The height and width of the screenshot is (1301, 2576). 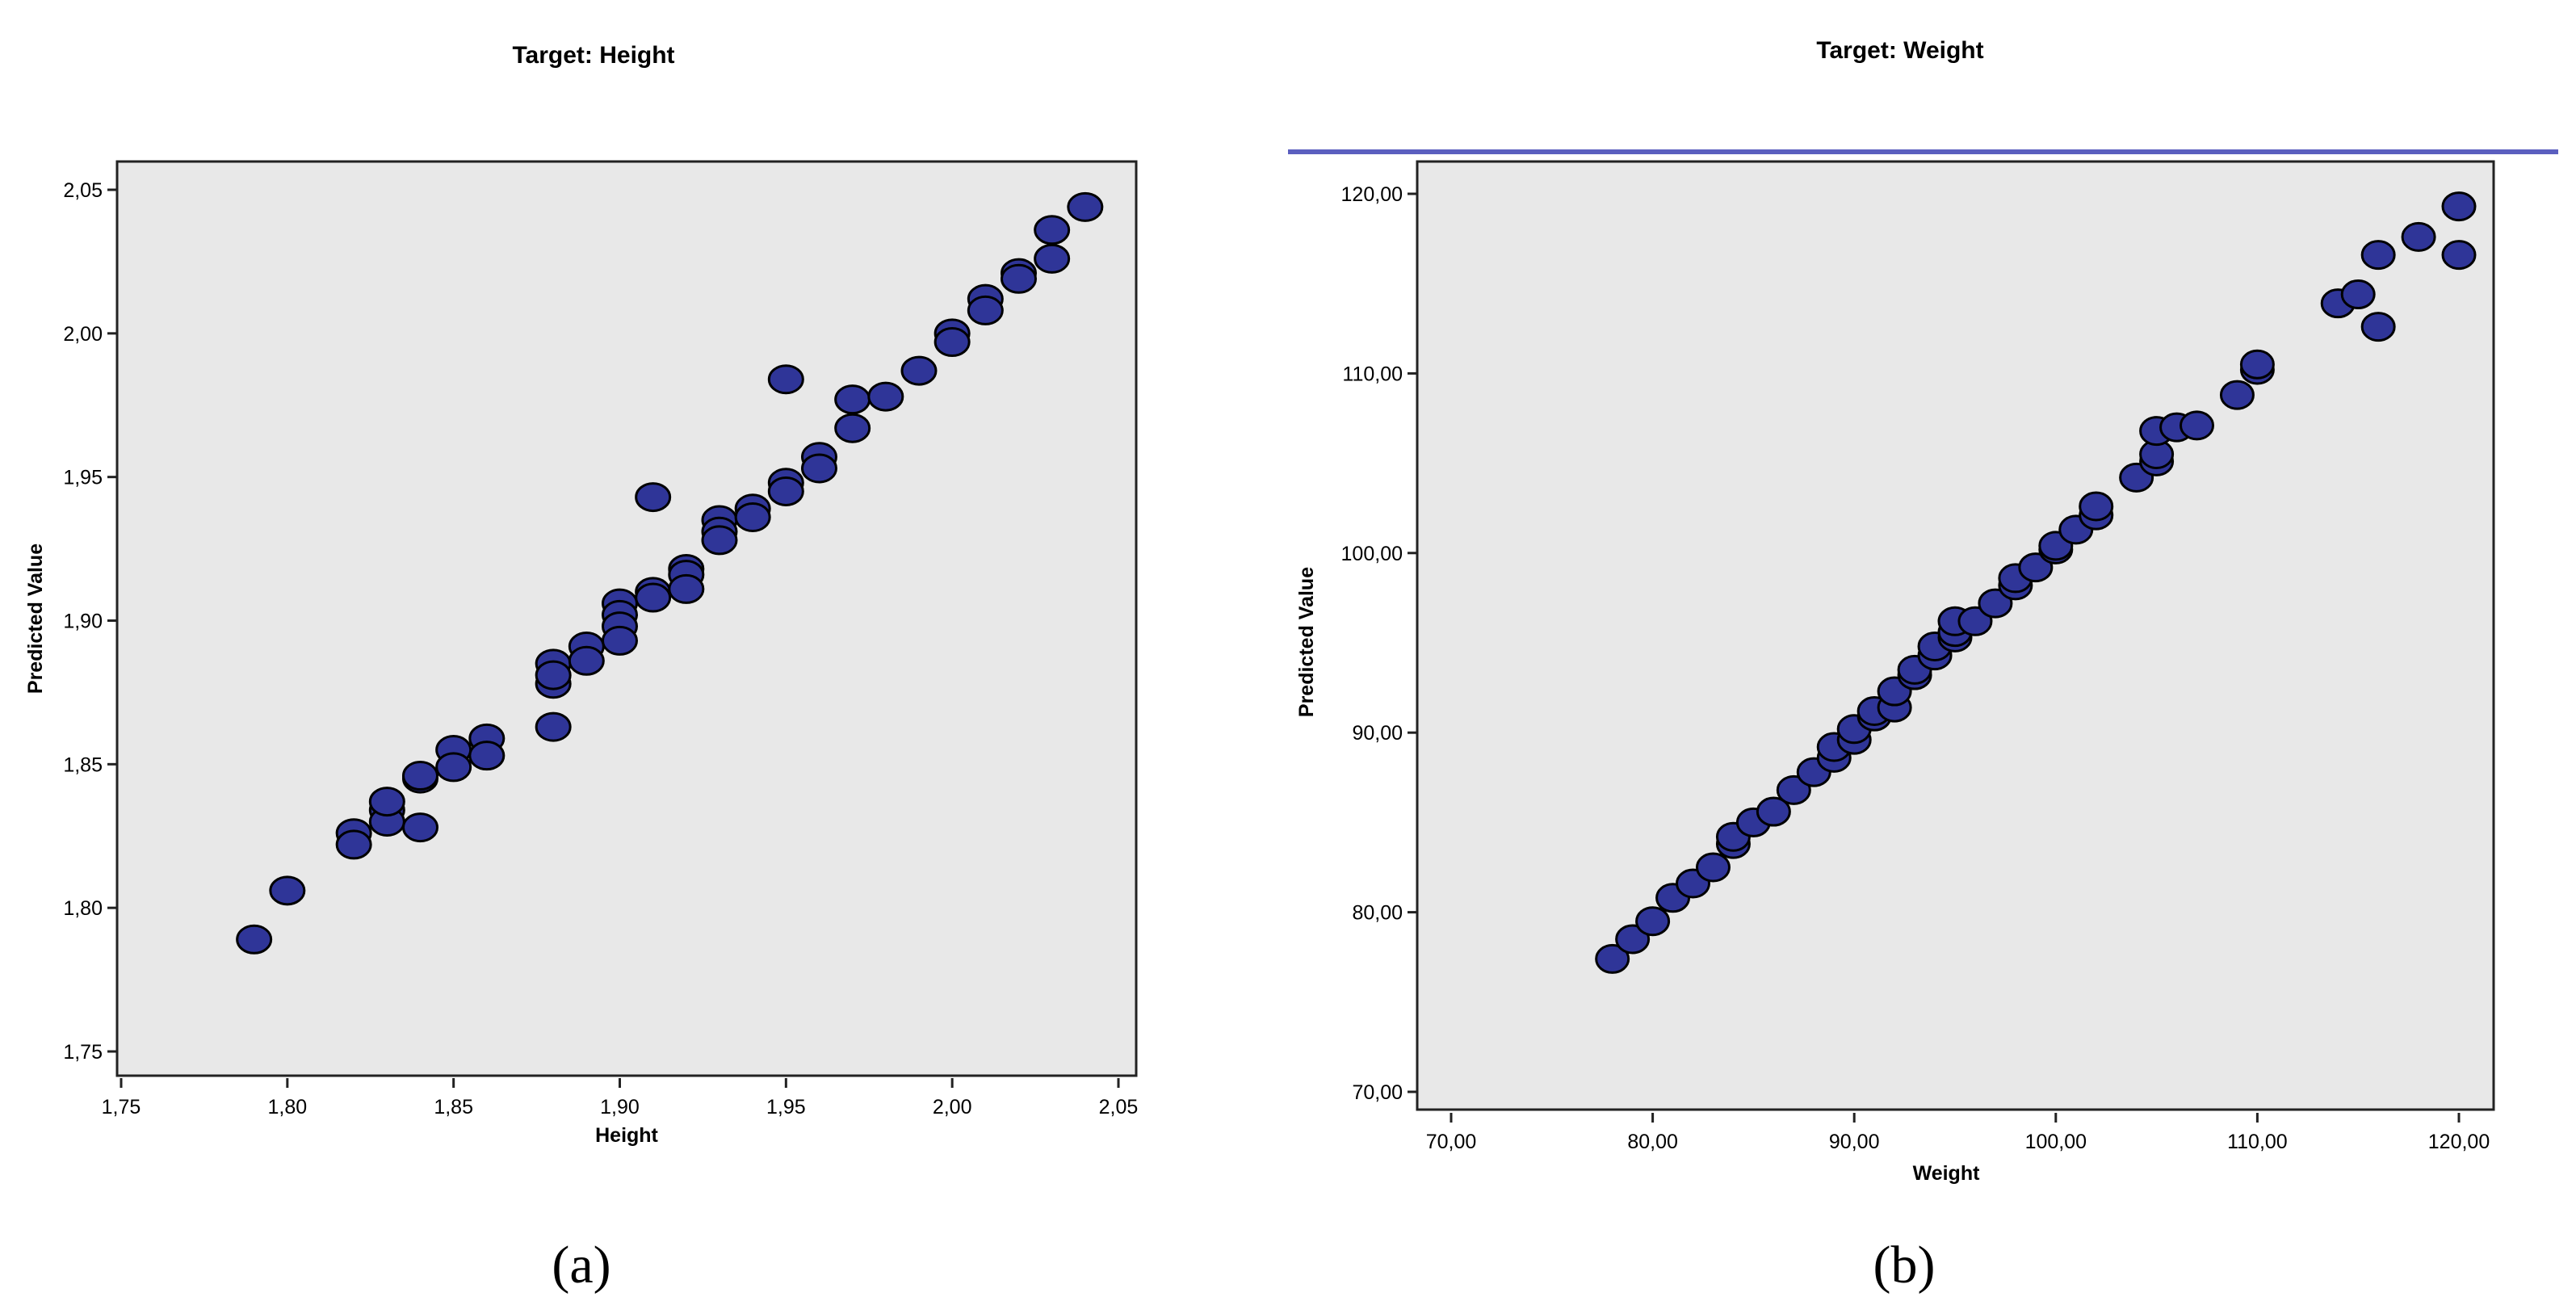 I want to click on y-tick-label: 2,00, so click(x=83, y=334).